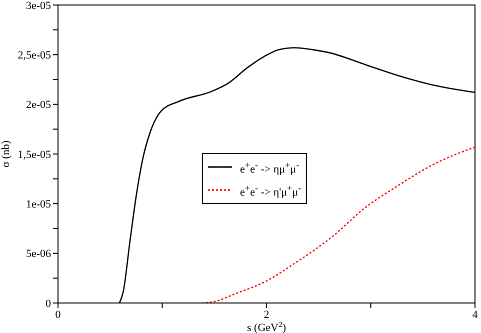  Describe the element at coordinates (6, 154) in the screenshot. I see `y-axis-title: σ (nb)` at that location.